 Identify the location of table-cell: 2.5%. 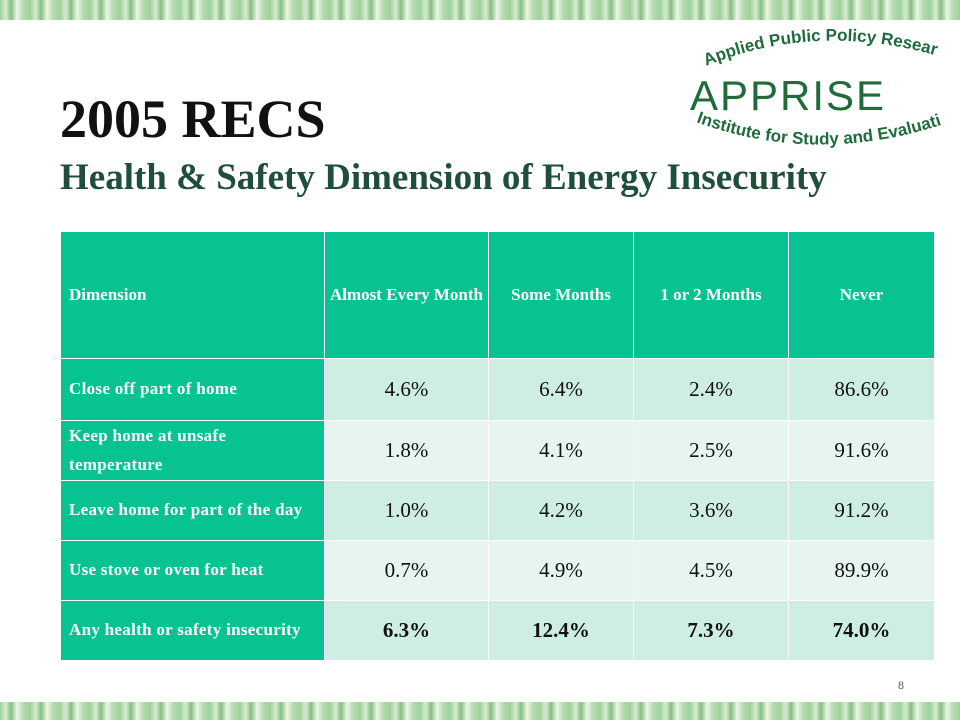
(711, 450).